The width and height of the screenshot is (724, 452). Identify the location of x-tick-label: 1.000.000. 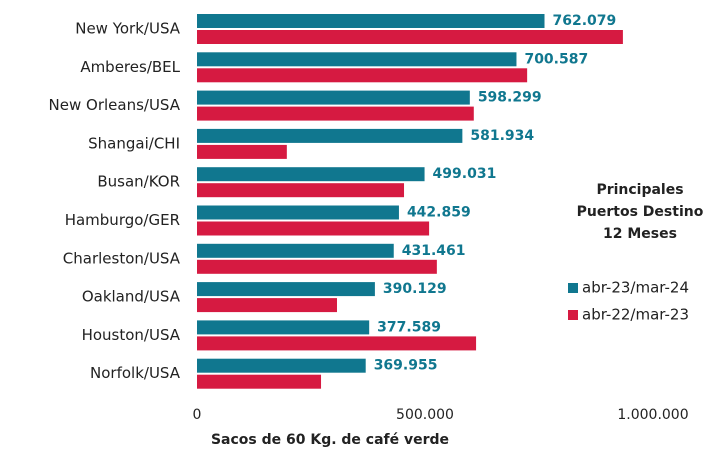
(652, 415).